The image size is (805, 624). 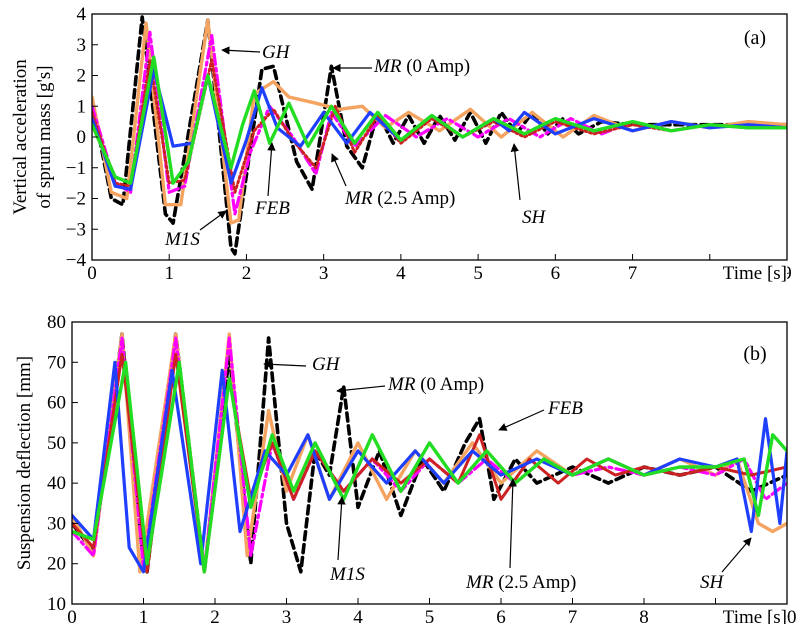 What do you see at coordinates (56, 443) in the screenshot?
I see `y-tick-label: 50` at bounding box center [56, 443].